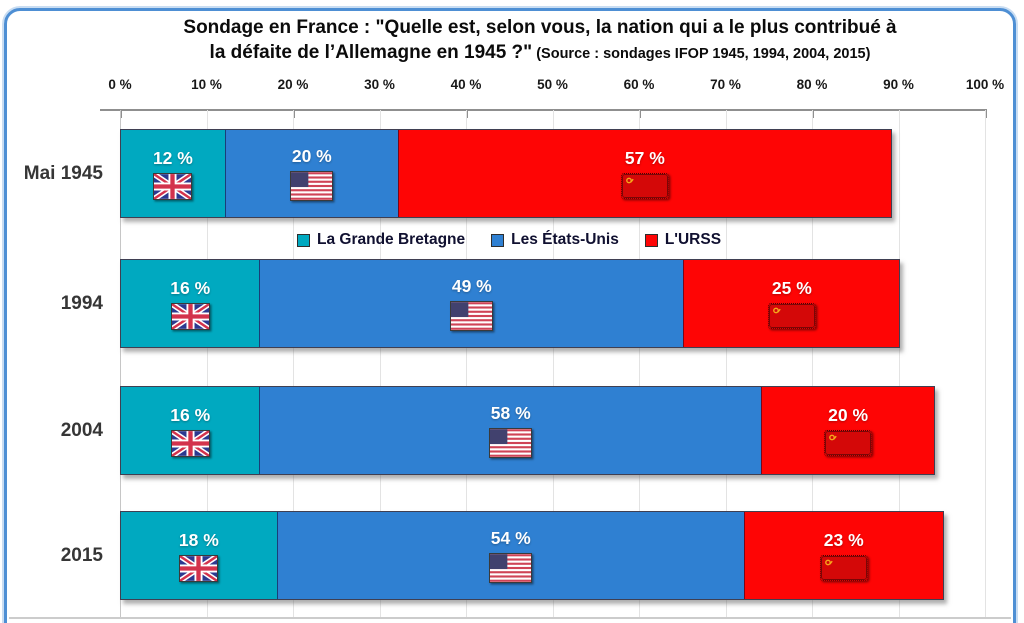  Describe the element at coordinates (293, 84) in the screenshot. I see `x-axis-tick-label: 20 %` at that location.